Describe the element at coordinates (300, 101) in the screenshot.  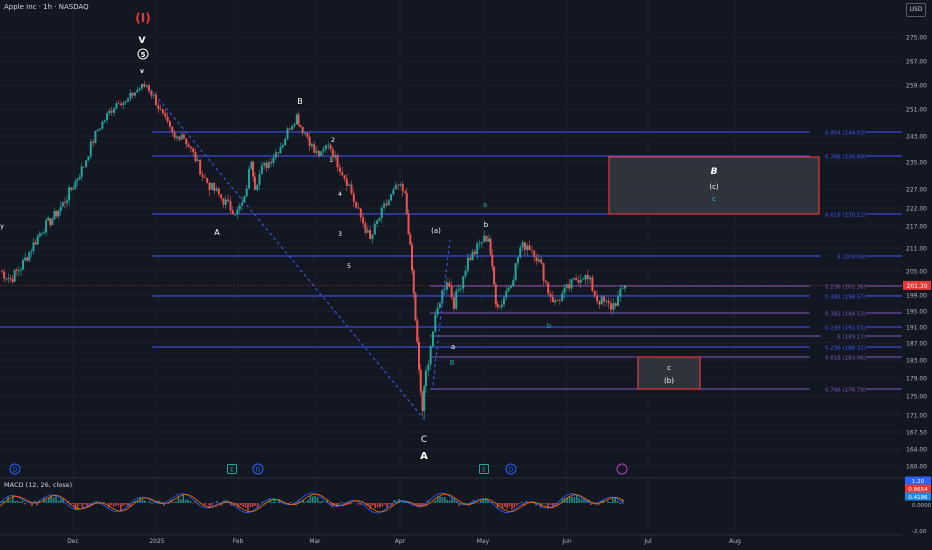
I see `wave-label: B` at that location.